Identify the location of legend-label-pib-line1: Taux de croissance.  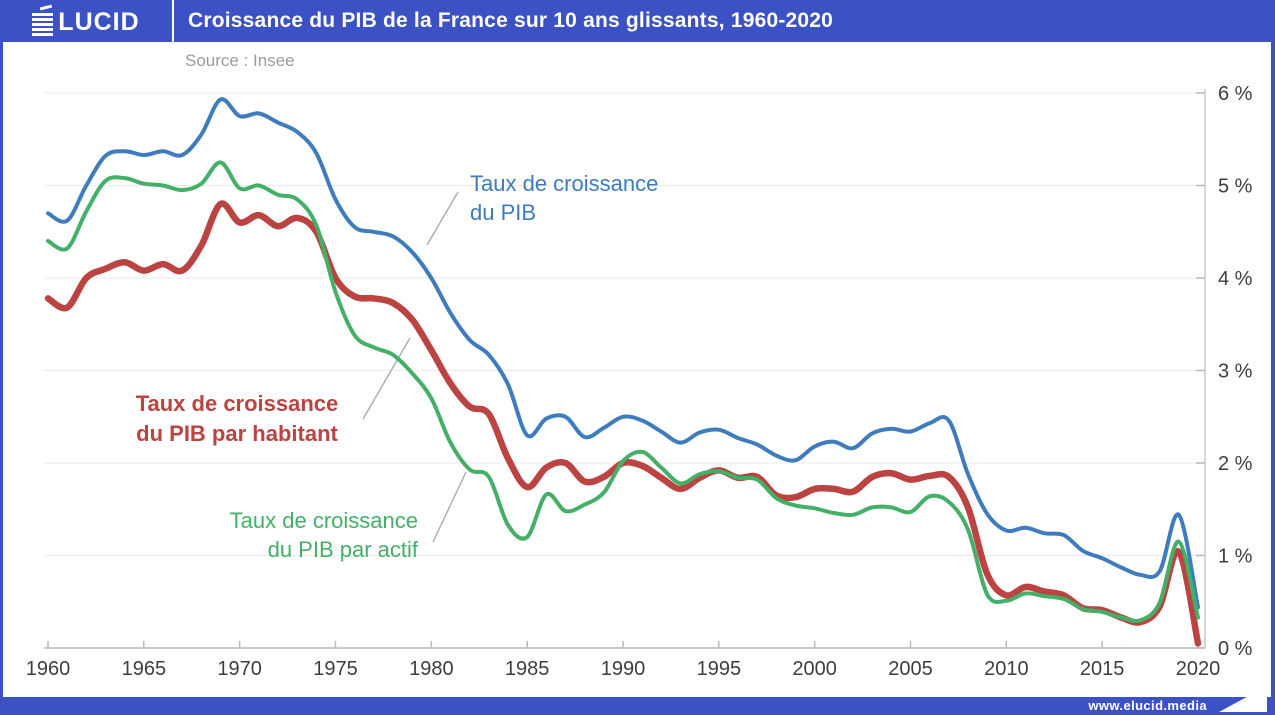
(564, 183).